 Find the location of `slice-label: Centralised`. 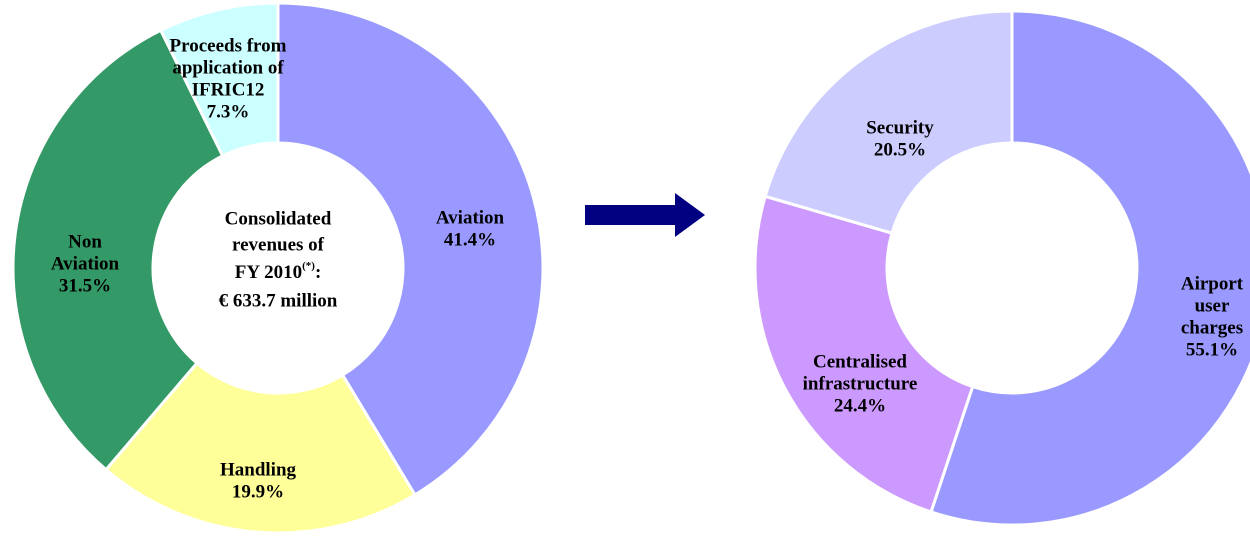

slice-label: Centralised is located at coordinates (860, 361).